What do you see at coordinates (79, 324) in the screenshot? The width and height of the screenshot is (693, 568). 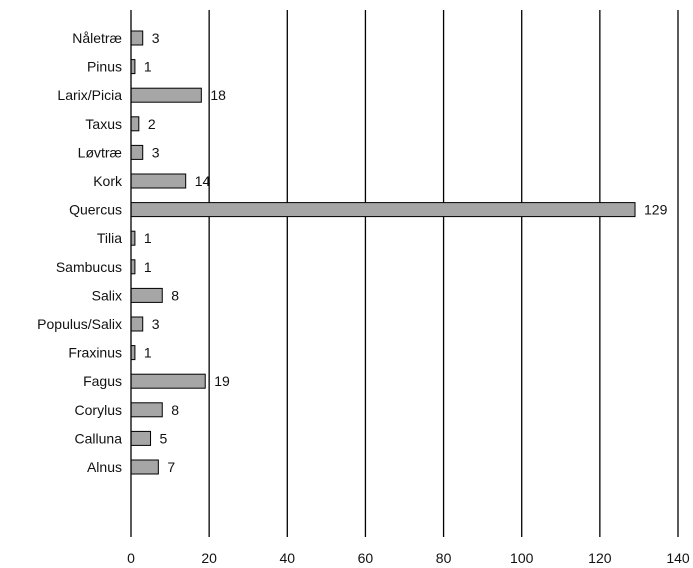 I see `category-label: Populus/Salix` at bounding box center [79, 324].